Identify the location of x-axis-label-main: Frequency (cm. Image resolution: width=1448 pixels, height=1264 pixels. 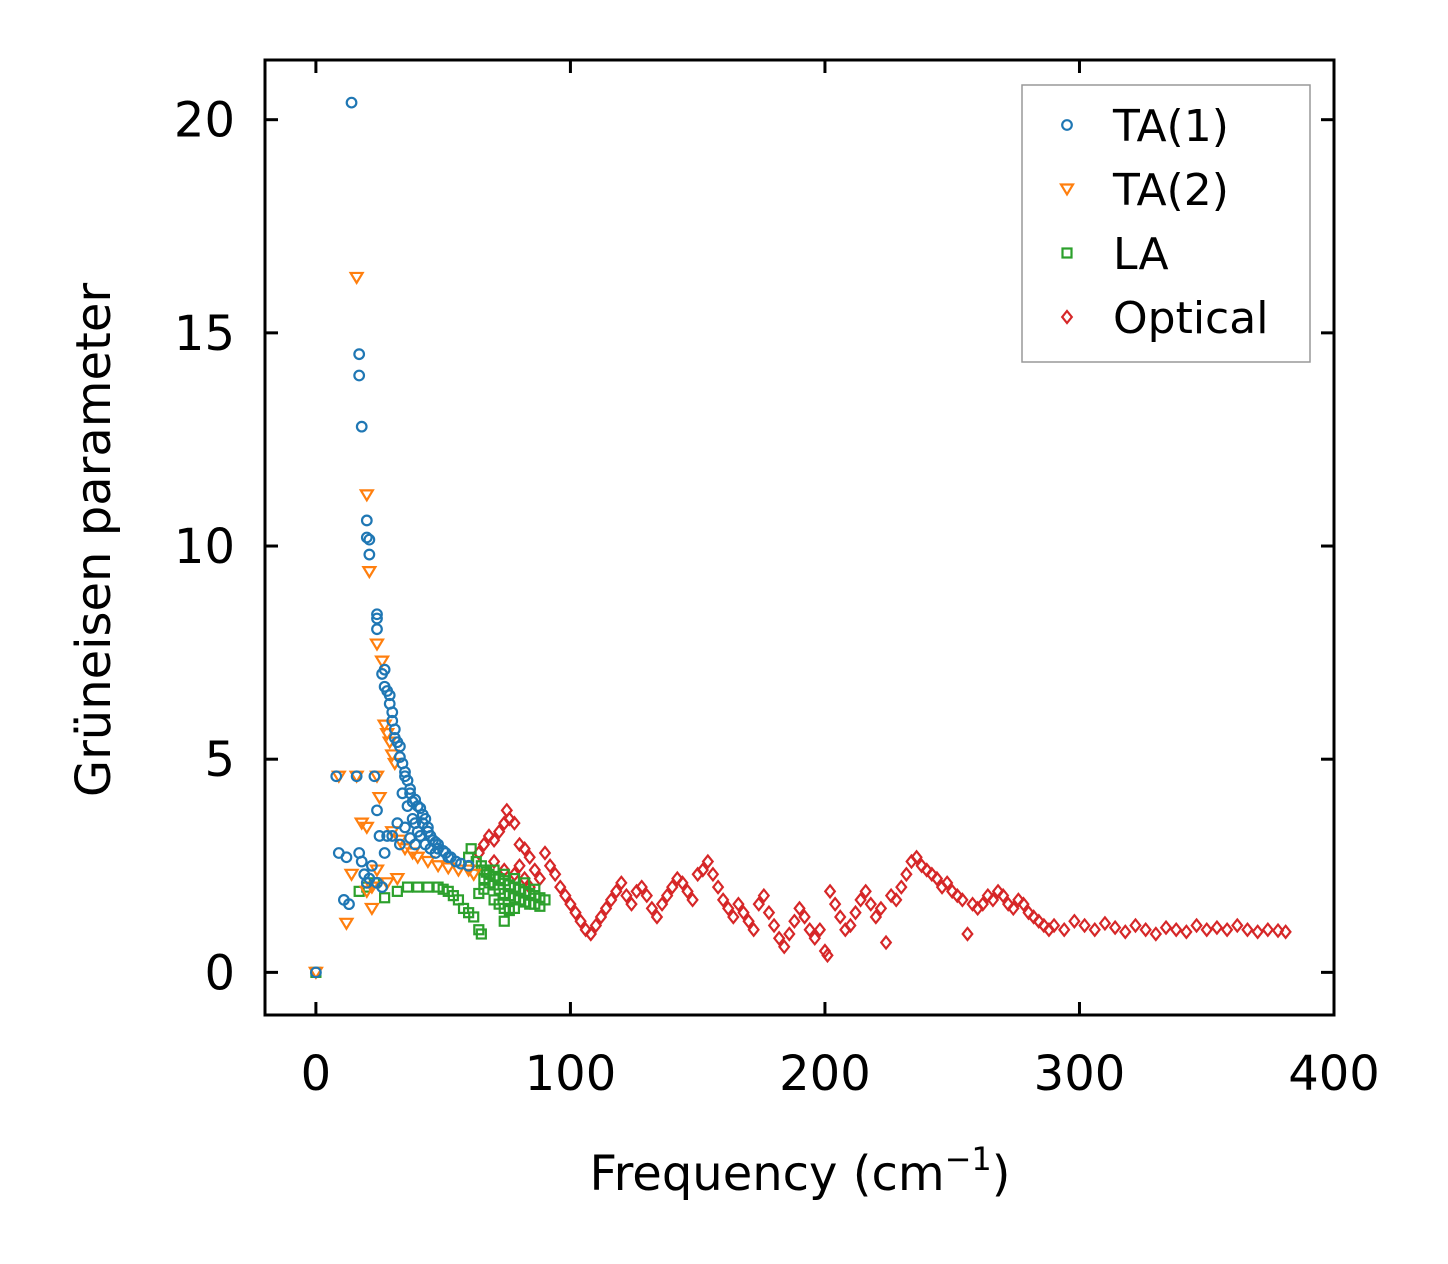
(766, 1174).